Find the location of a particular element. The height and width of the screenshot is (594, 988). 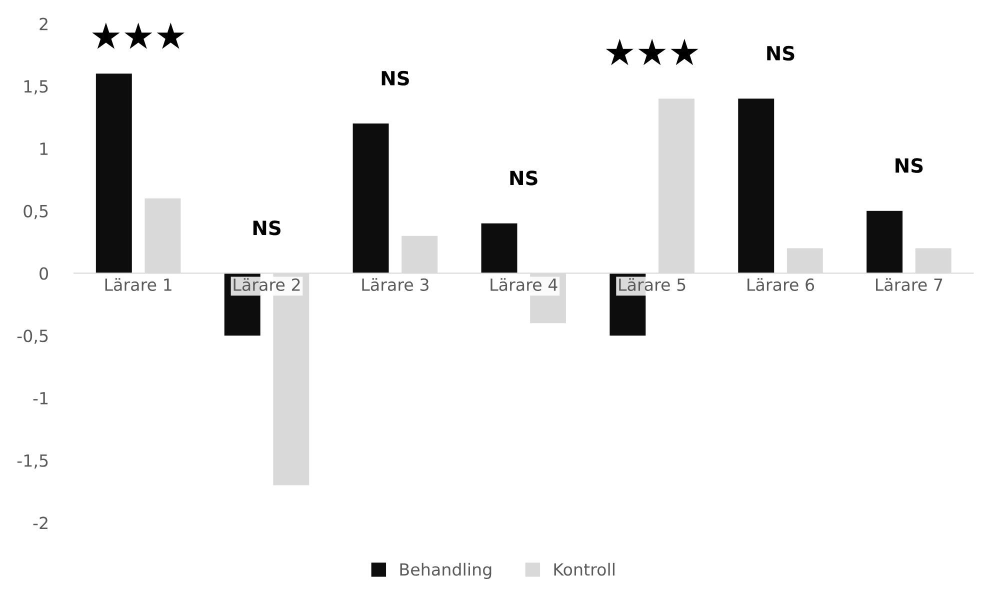

x-tick-label: Lärare 3 is located at coordinates (395, 284).